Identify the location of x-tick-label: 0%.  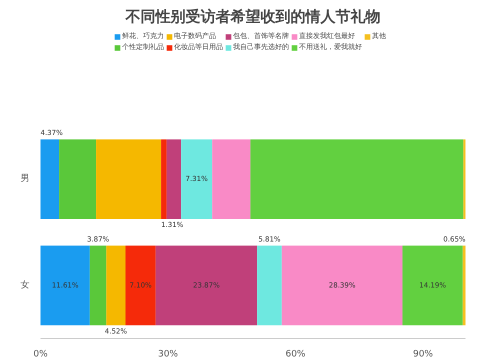
(40, 355).